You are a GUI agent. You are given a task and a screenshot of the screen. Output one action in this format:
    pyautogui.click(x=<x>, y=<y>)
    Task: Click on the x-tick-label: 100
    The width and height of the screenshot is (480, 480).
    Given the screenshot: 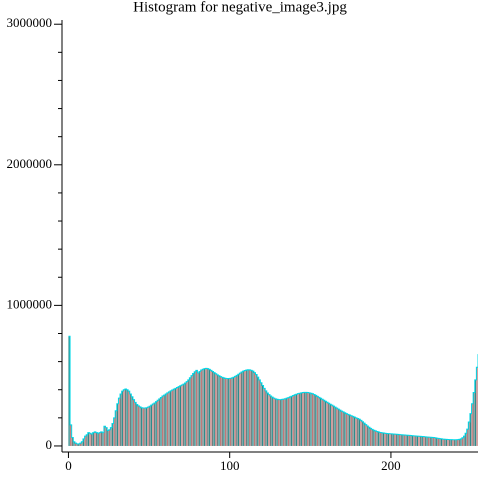 What is the action you would take?
    pyautogui.click(x=230, y=465)
    